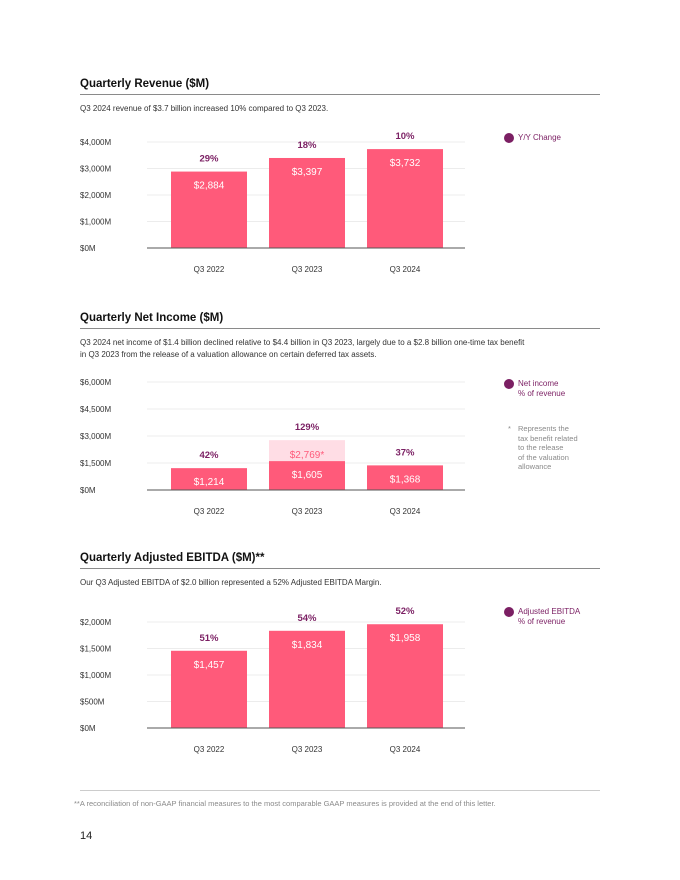 The image size is (680, 880). What do you see at coordinates (307, 145) in the screenshot?
I see `bar-top-percent-label: 18%` at bounding box center [307, 145].